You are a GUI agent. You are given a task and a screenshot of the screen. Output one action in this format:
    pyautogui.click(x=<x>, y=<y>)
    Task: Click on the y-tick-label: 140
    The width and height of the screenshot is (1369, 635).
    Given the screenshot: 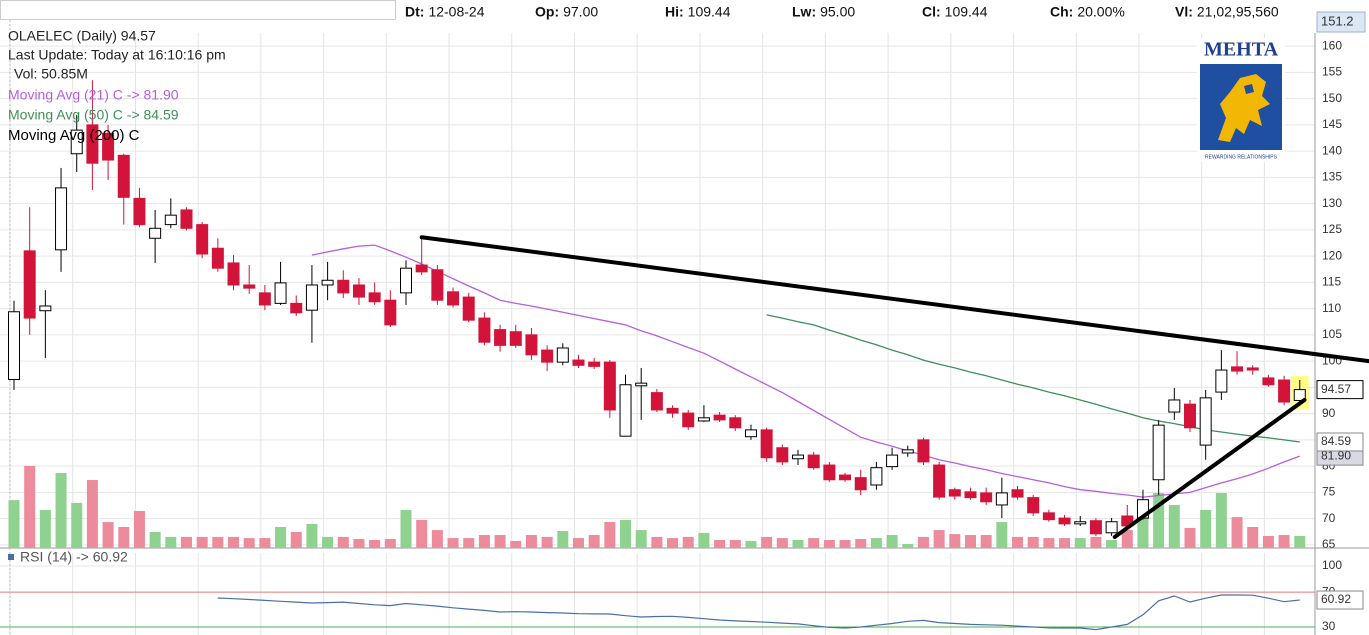 What is the action you would take?
    pyautogui.click(x=1332, y=150)
    